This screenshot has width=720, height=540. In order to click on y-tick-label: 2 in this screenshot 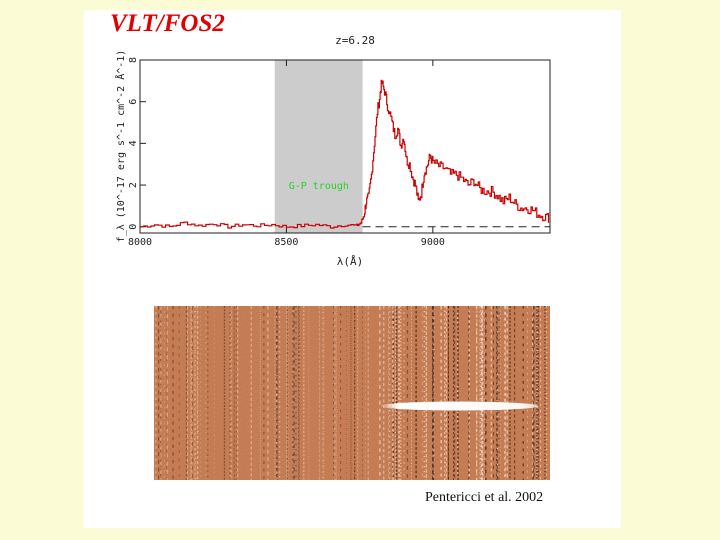, I will do `click(133, 185)`.